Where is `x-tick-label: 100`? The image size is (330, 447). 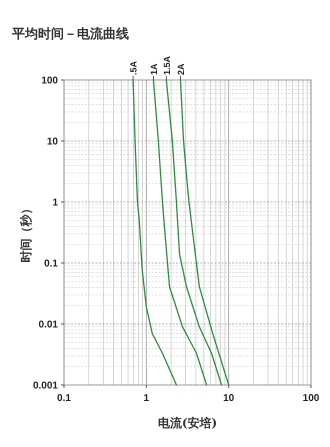
x-tick-label: 100 is located at coordinates (311, 398).